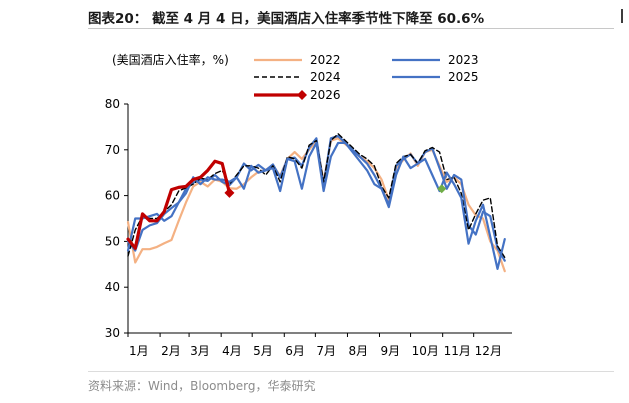 This screenshot has width=629, height=403. Describe the element at coordinates (325, 60) in the screenshot. I see `legend-label-2022: 2022` at that location.